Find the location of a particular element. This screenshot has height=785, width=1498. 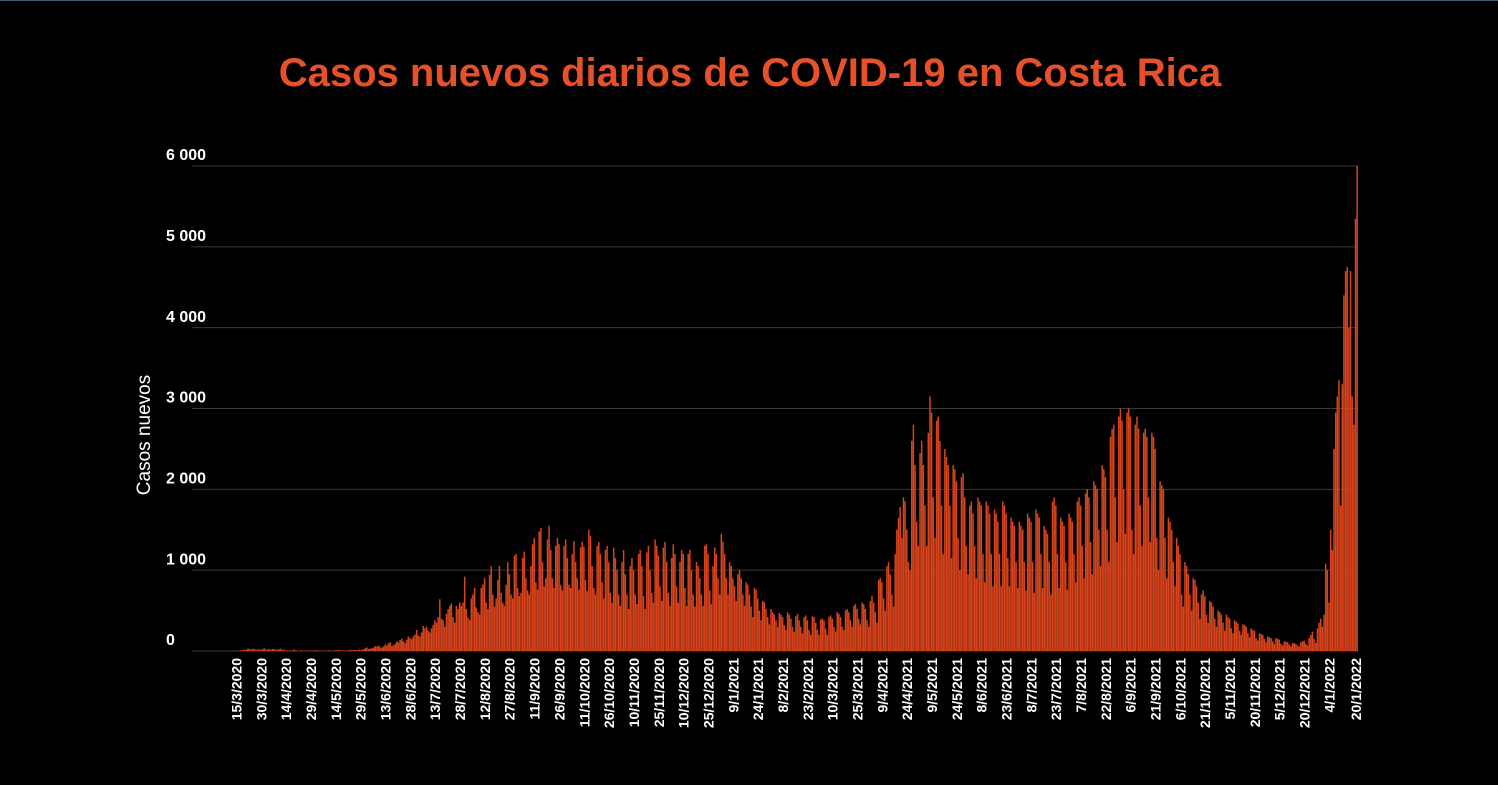

x-tick-label: 20/12/2021 is located at coordinates (1305, 693).